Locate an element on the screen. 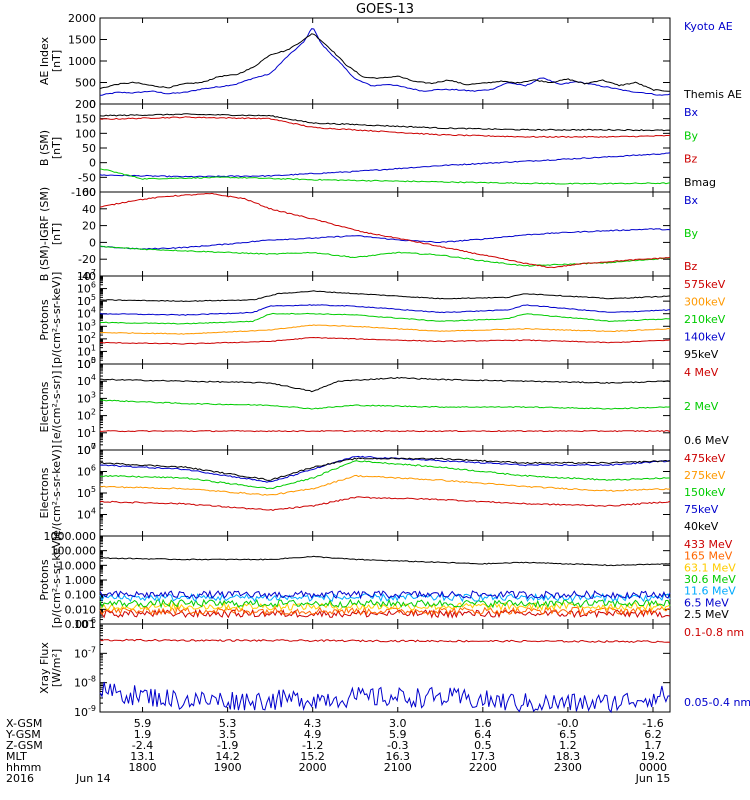 Image resolution: width=750 pixels, height=800 pixels. orbit-value: 5.3 is located at coordinates (228, 723).